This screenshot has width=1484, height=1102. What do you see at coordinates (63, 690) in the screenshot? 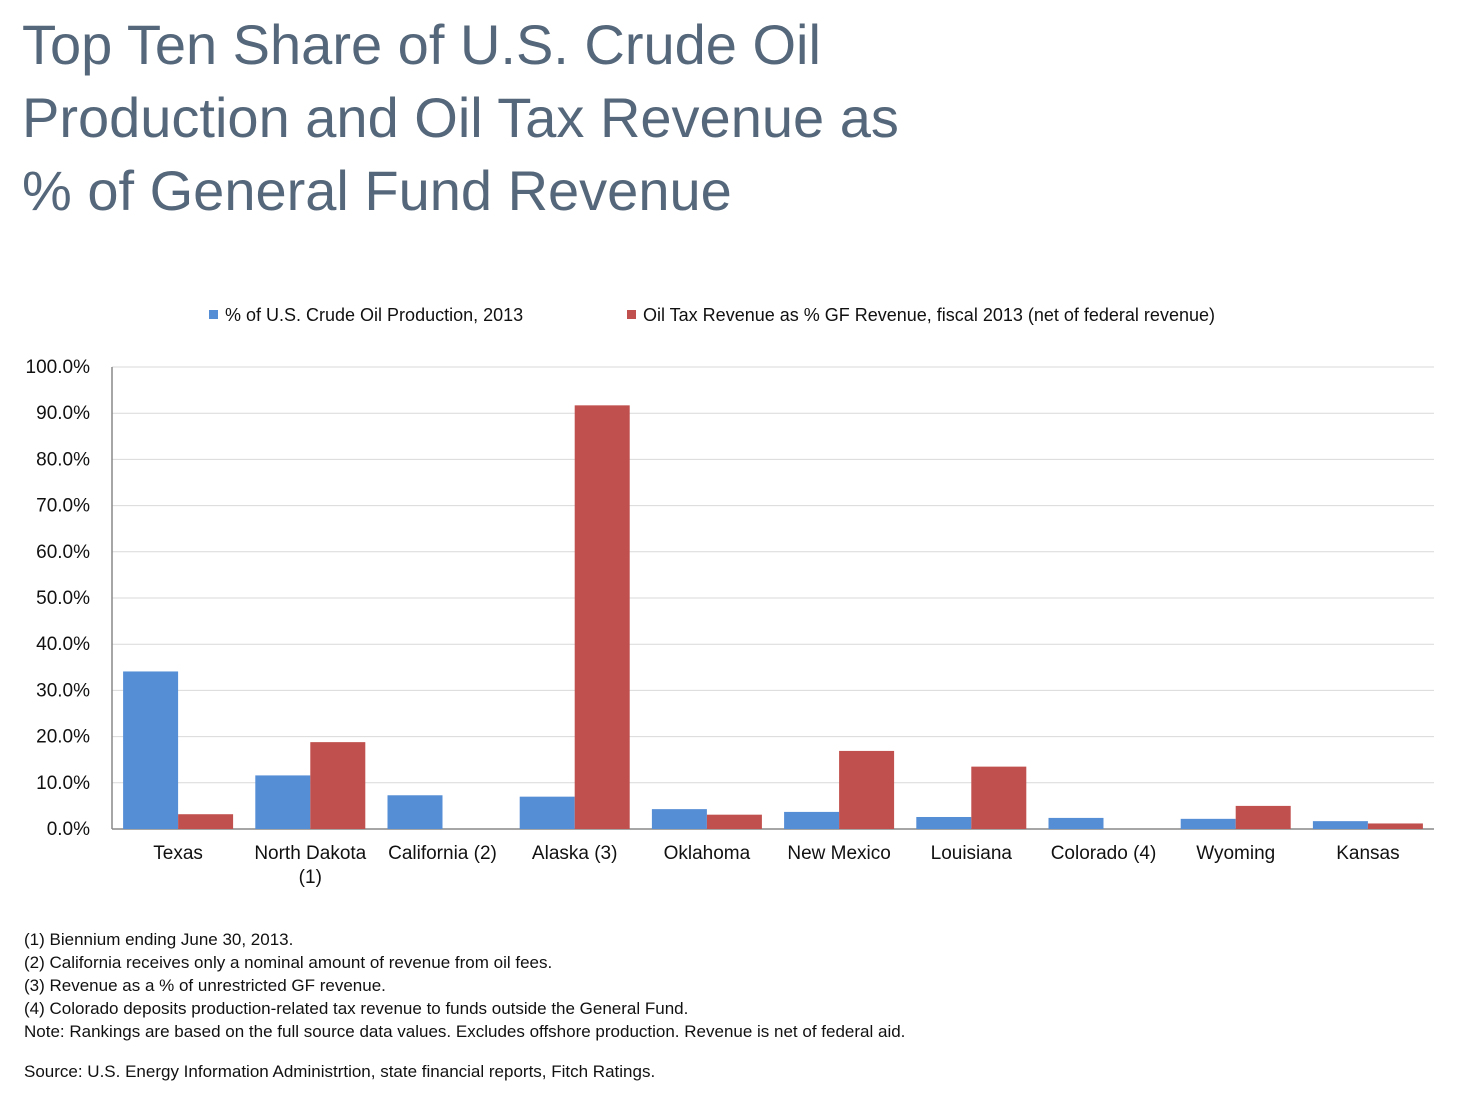
I see `y-tick-label: 30.0%` at bounding box center [63, 690].